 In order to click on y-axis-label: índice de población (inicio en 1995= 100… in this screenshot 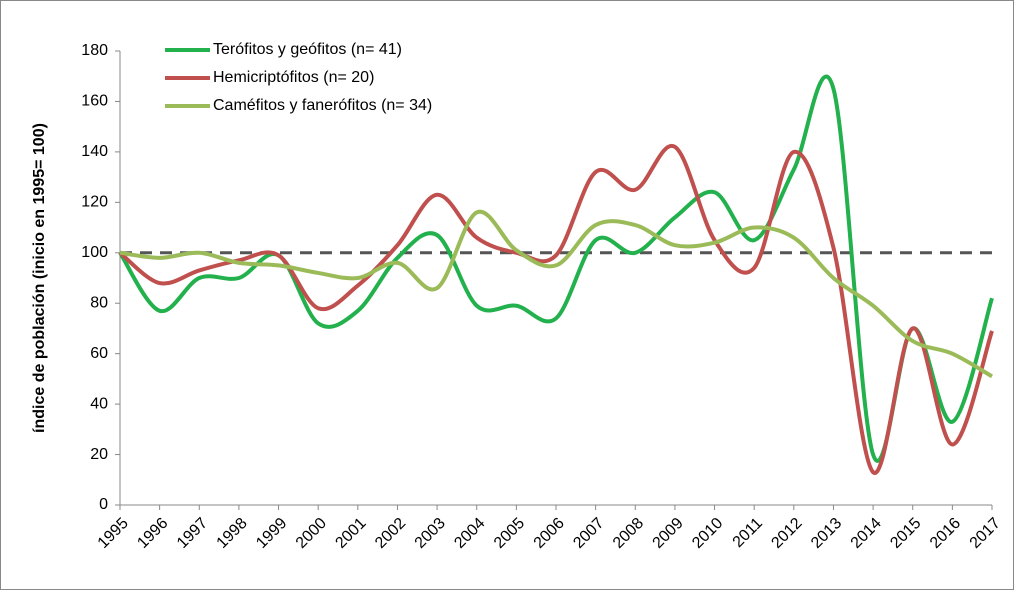, I will do `click(39, 278)`.